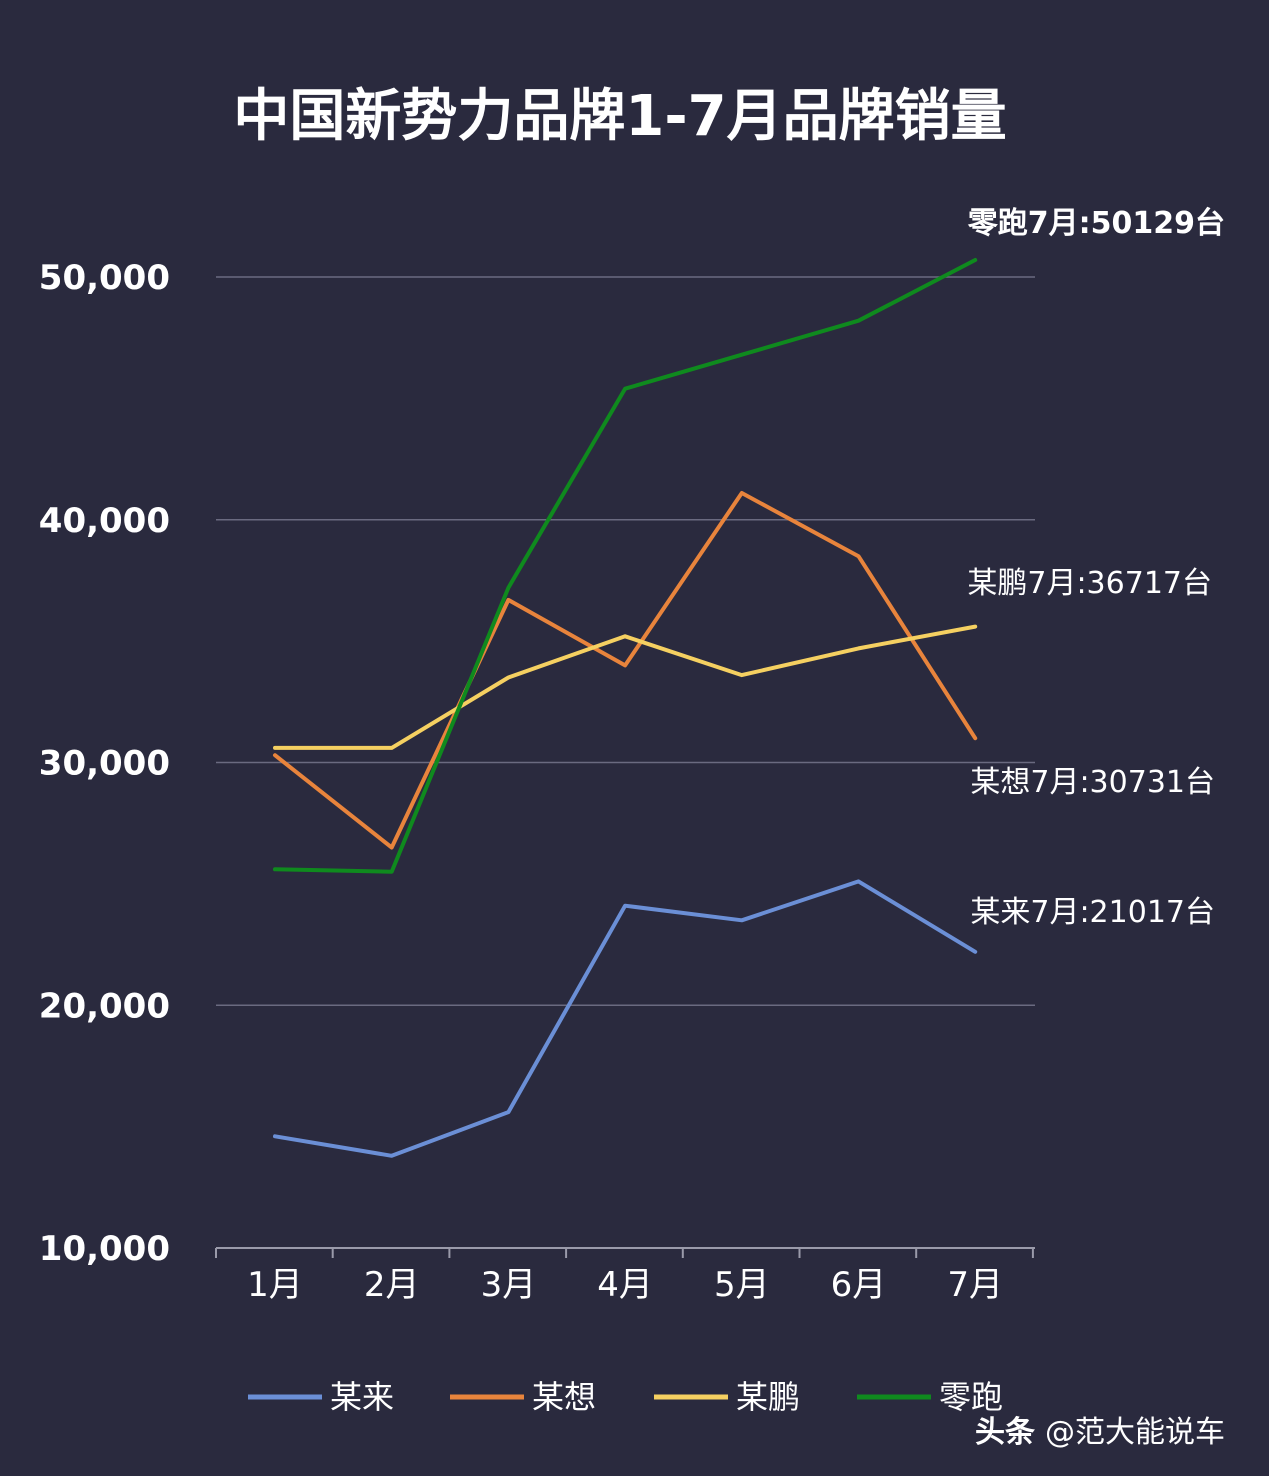 This screenshot has height=1476, width=1269. Describe the element at coordinates (392, 1285) in the screenshot. I see `x-tick-label: 2月` at that location.